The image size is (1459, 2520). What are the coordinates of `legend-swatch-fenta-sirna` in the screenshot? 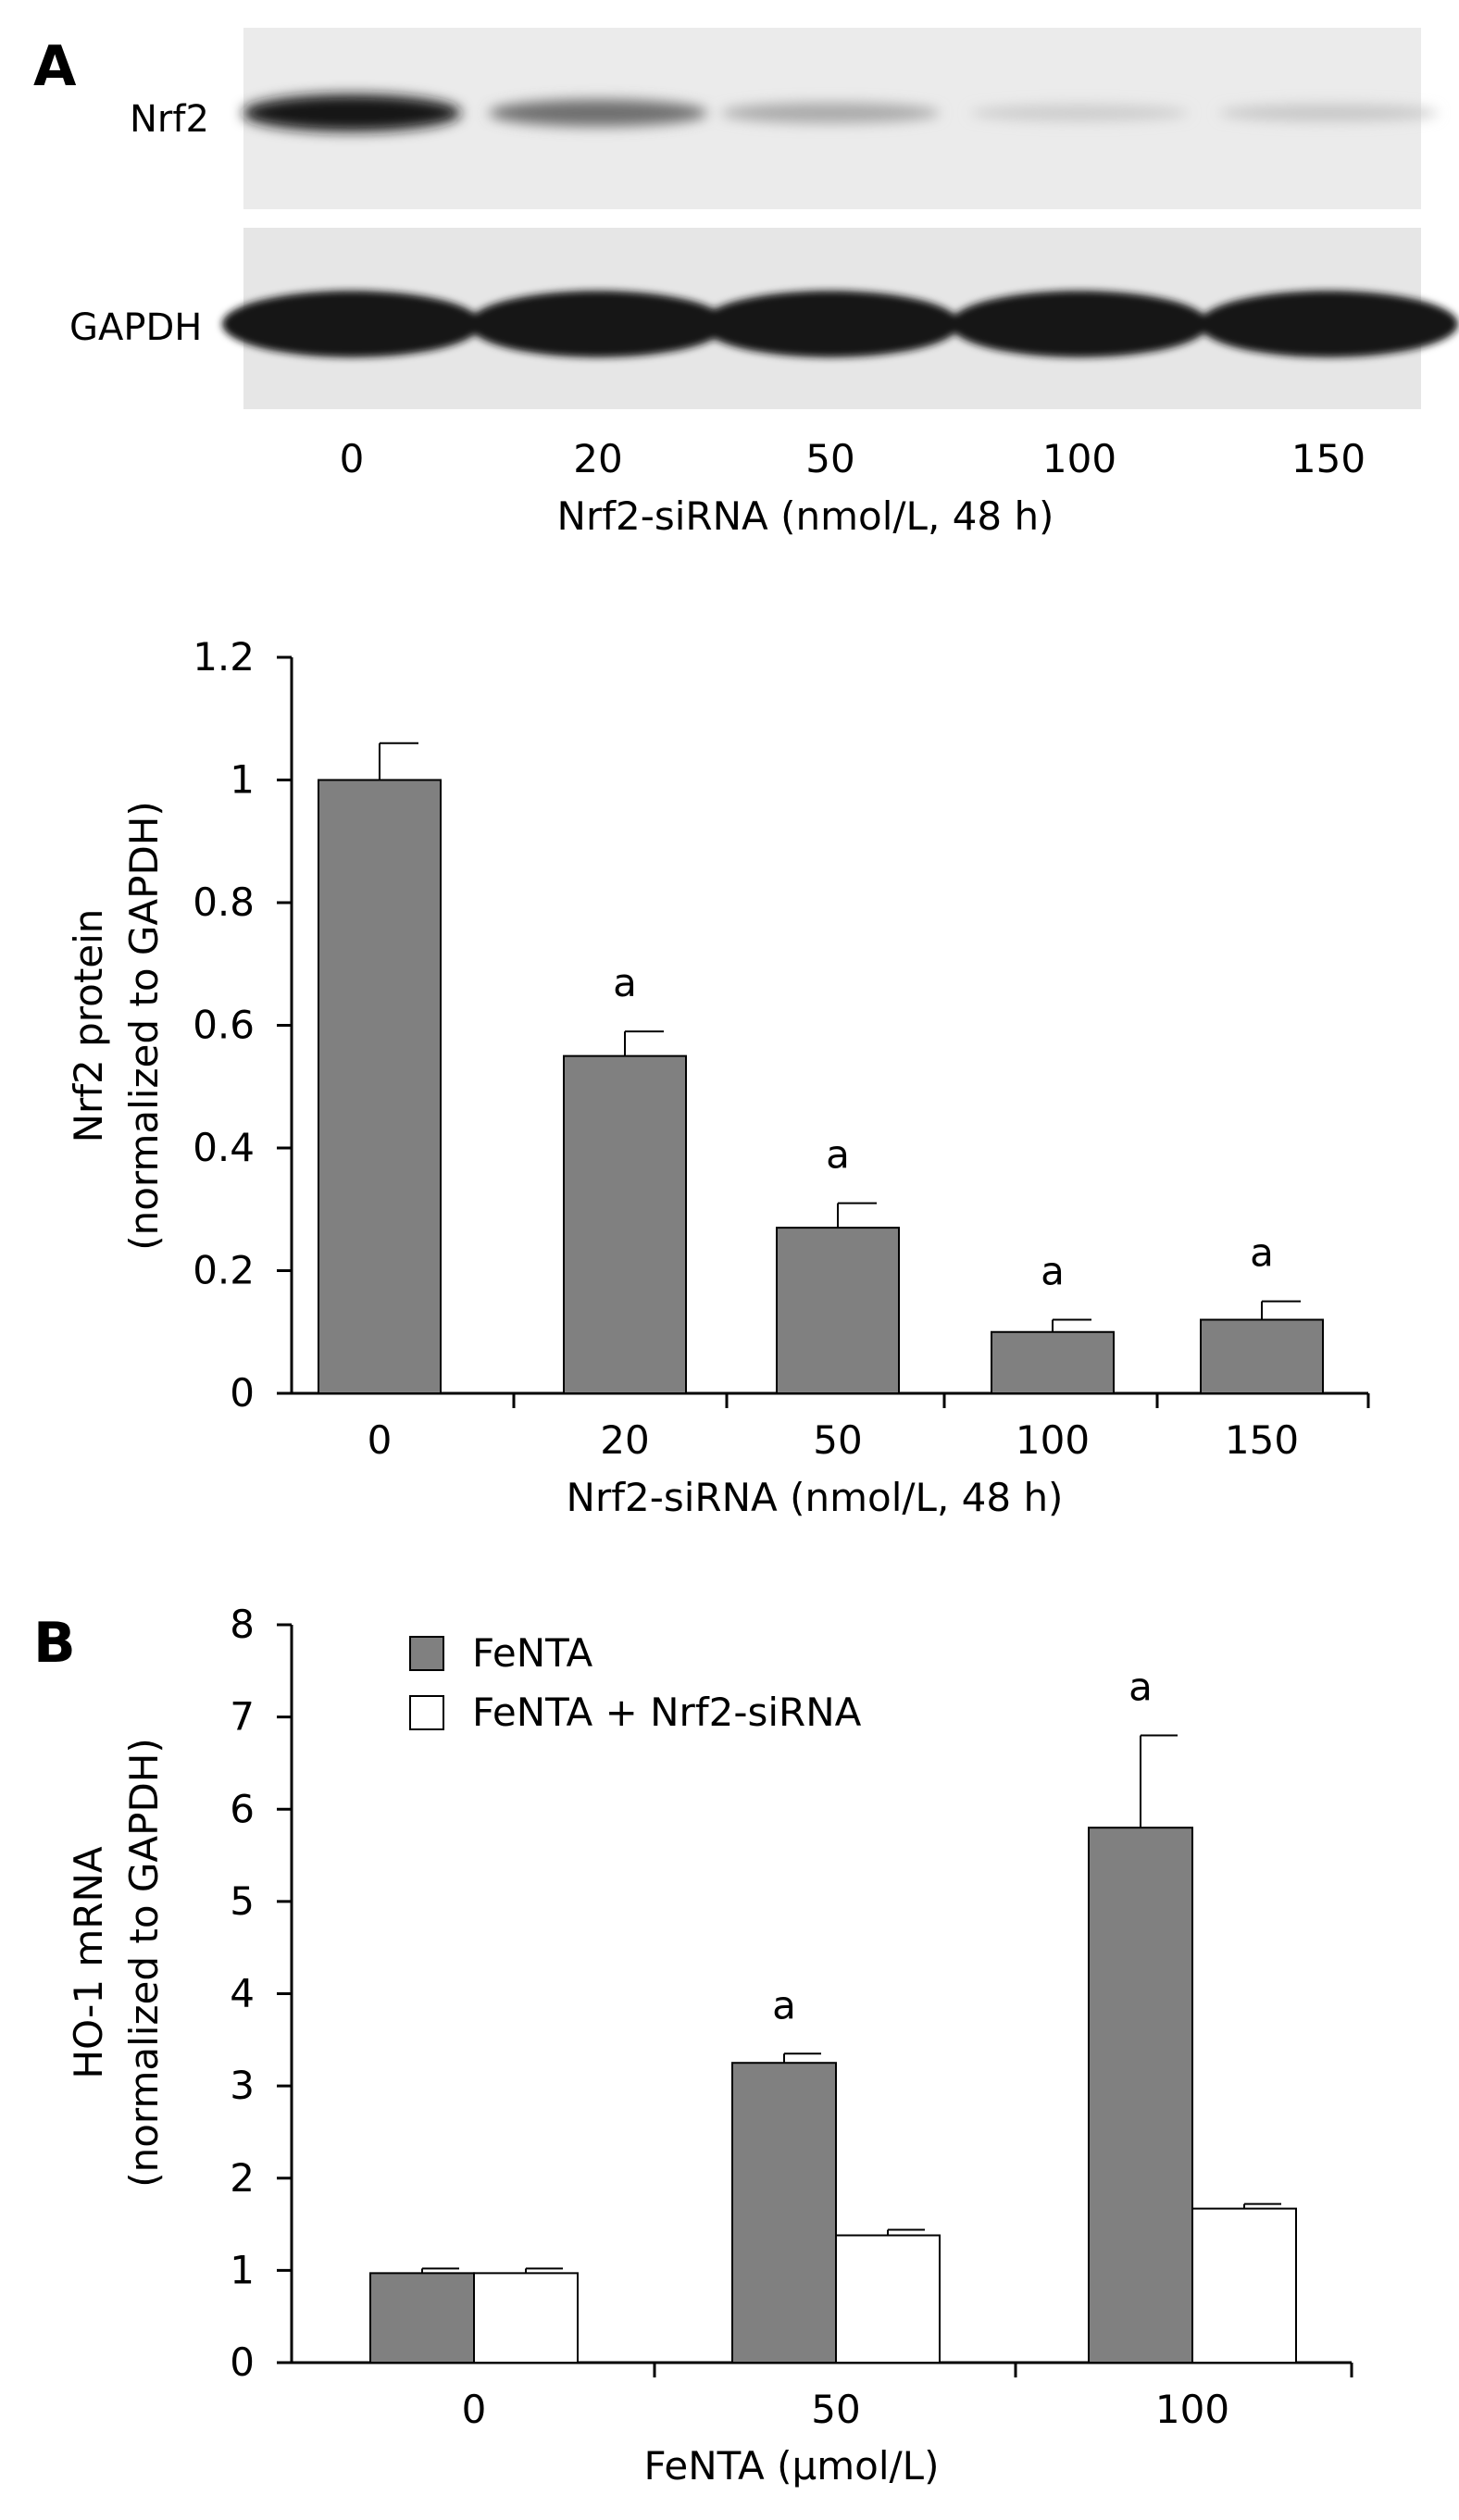 It's located at (426, 1712).